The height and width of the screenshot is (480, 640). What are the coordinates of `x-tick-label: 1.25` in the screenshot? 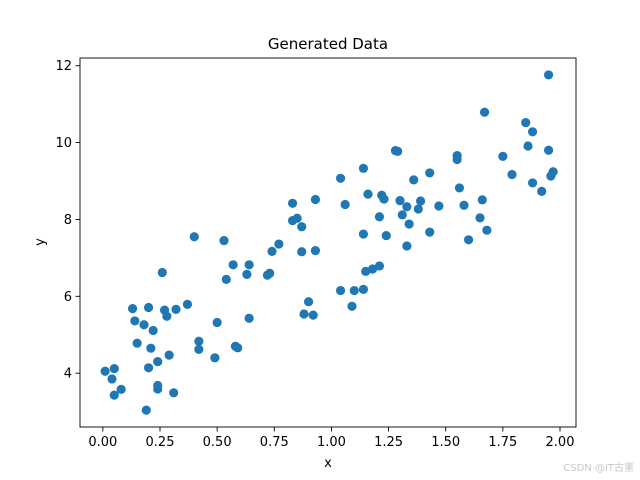 It's located at (388, 442).